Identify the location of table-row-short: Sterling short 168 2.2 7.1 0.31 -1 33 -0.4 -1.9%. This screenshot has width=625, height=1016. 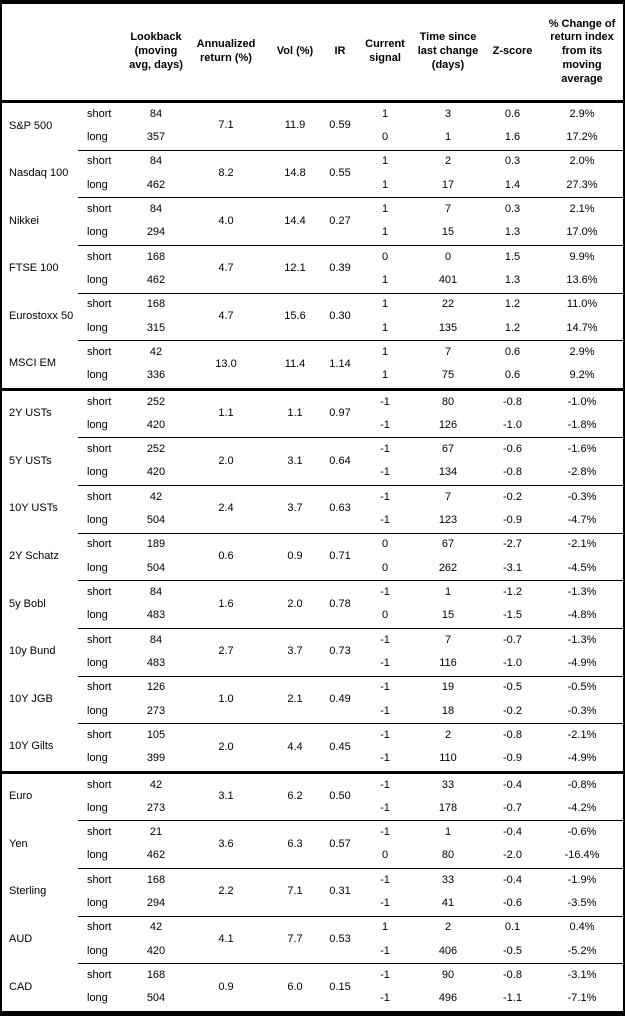
(312, 892).